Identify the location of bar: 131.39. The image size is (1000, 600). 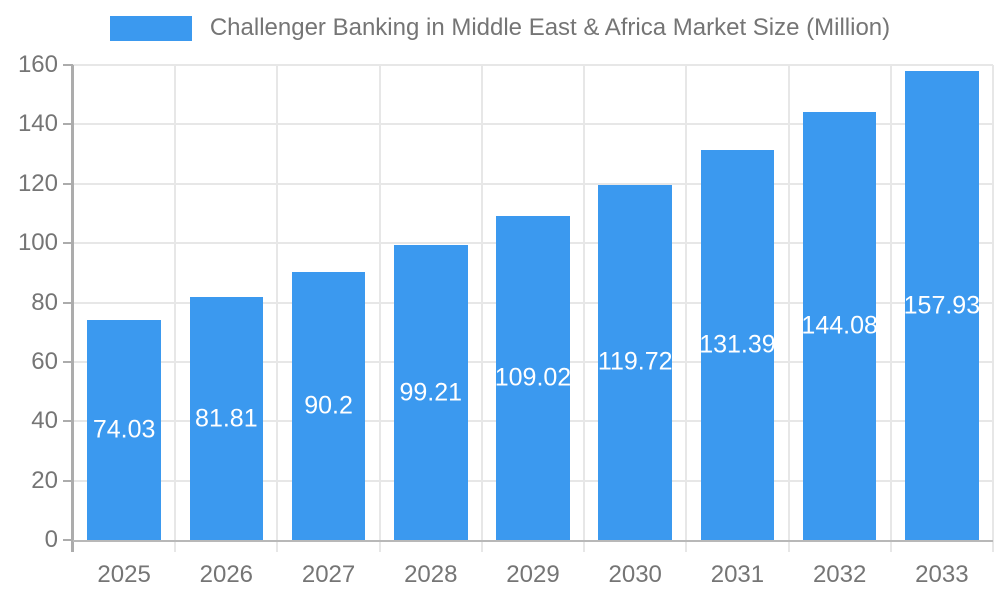
(737, 344).